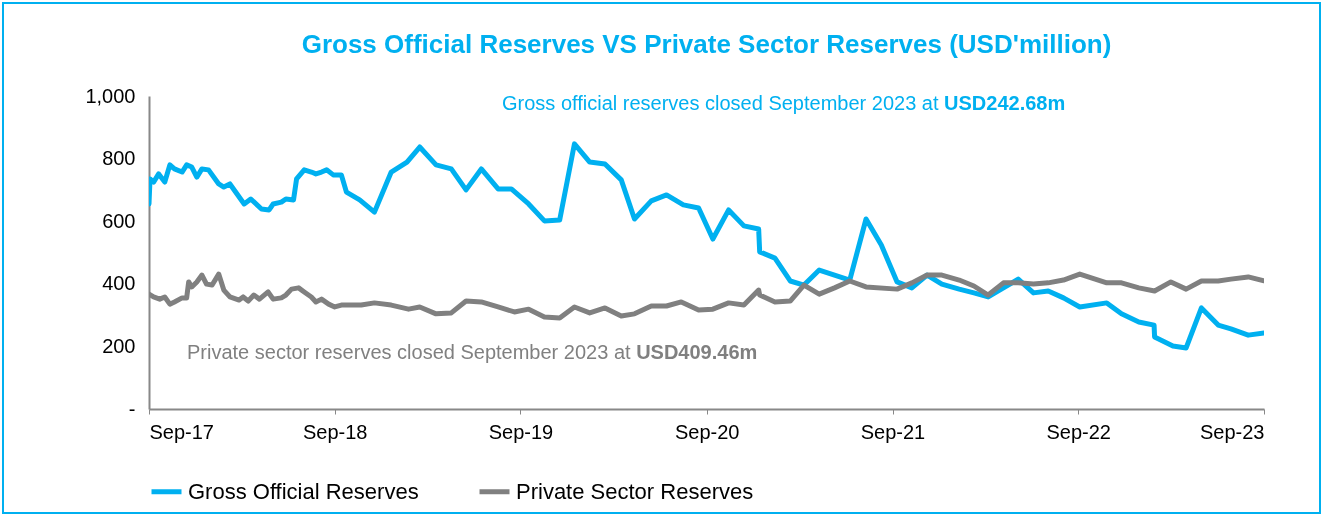 Image resolution: width=1325 pixels, height=517 pixels. Describe the element at coordinates (303, 491) in the screenshot. I see `legend-label: Gross Official Reserves` at that location.